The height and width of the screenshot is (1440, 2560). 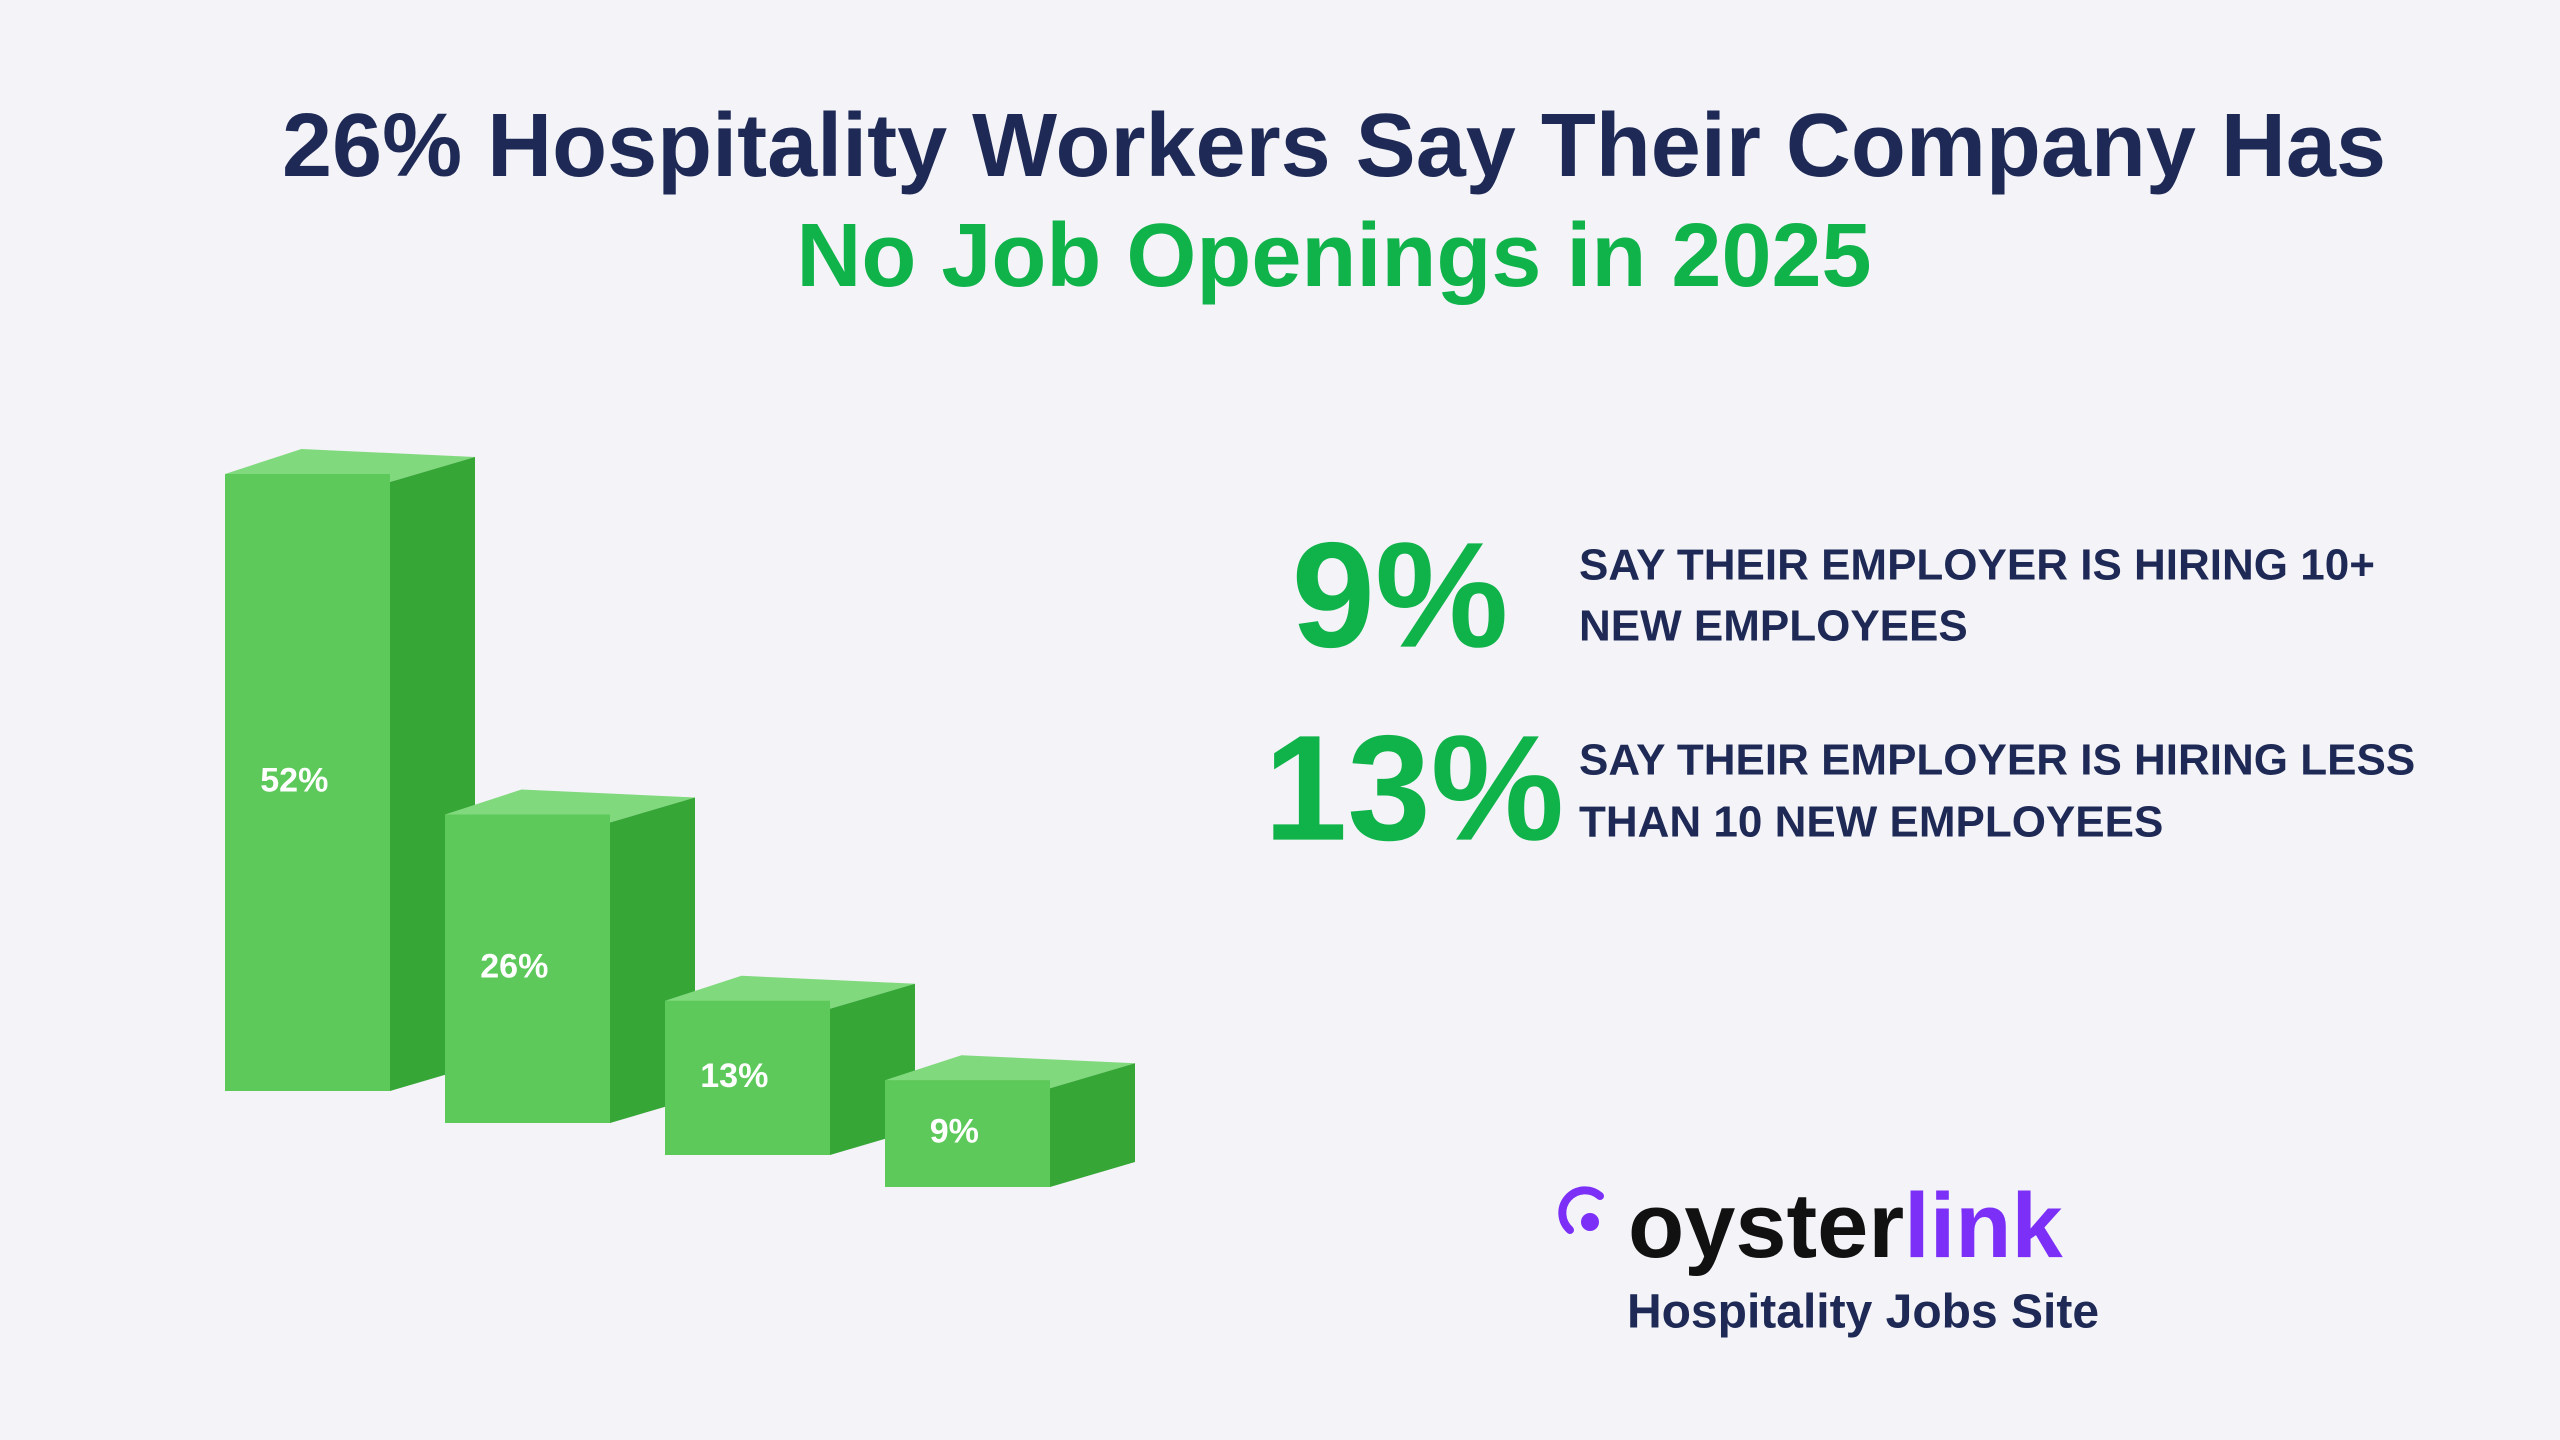 I want to click on stat-figure: 13%, so click(x=1414, y=788).